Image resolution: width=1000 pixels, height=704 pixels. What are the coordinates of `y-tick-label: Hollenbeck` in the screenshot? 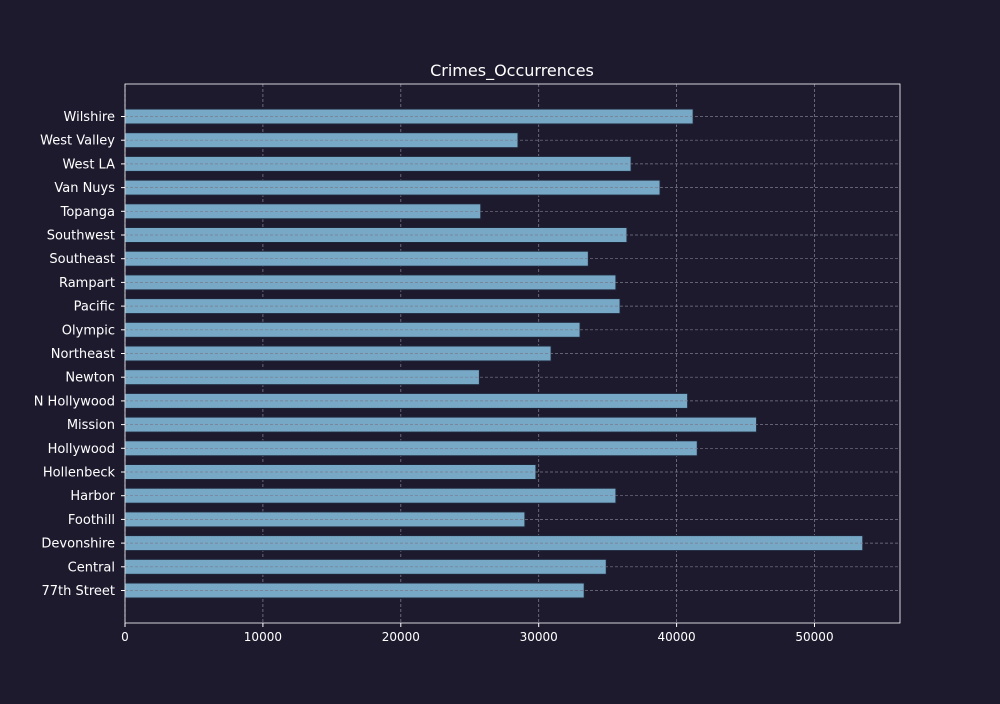 It's located at (79, 473).